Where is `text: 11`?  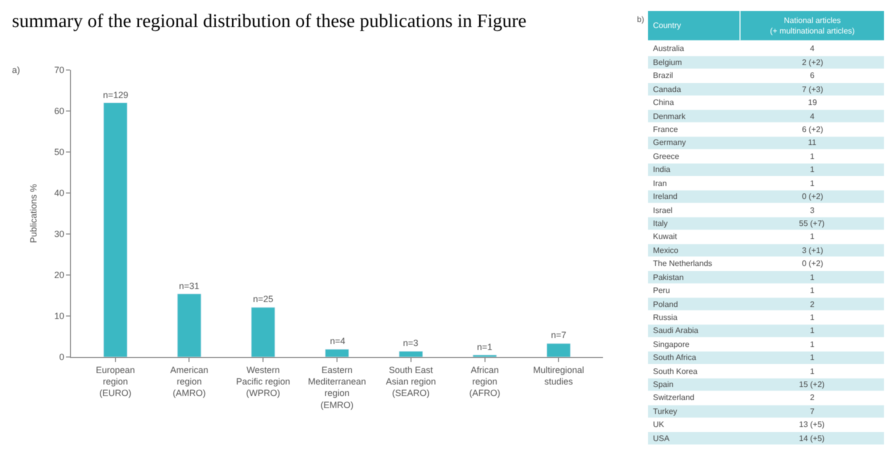
text: 11 is located at coordinates (812, 142).